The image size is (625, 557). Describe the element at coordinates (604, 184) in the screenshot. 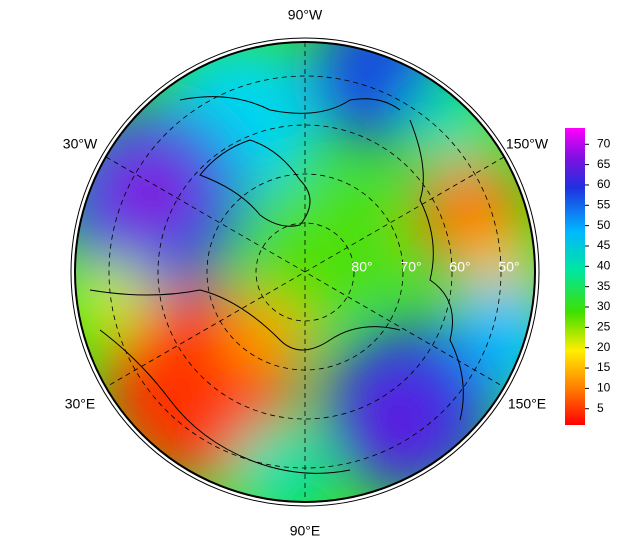

I see `colorbar-tick-label: 60` at that location.